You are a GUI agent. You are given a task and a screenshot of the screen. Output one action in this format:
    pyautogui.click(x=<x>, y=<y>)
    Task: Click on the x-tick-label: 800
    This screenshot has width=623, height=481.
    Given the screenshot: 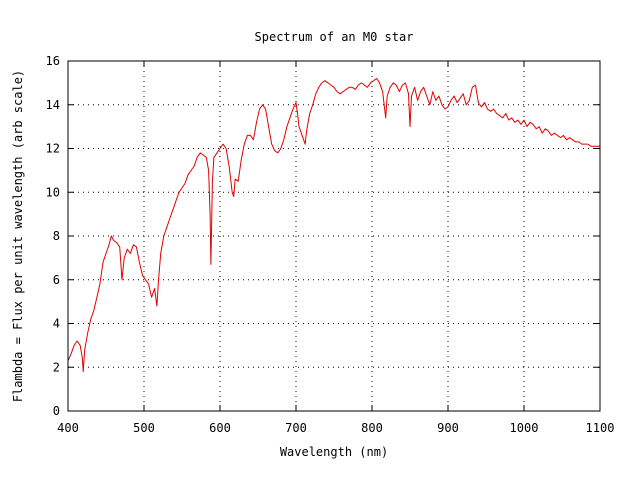 What is the action you would take?
    pyautogui.click(x=372, y=428)
    